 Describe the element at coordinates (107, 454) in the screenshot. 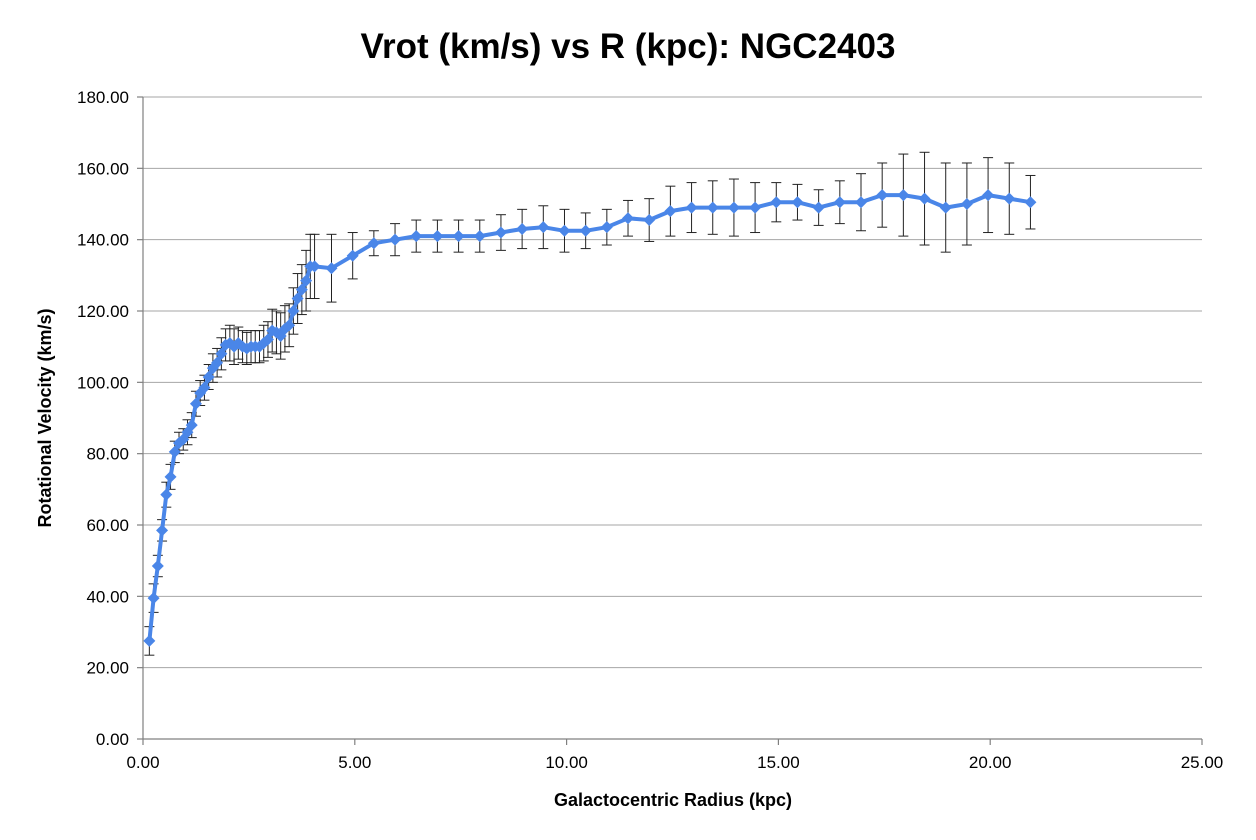

I see `y-tick-label: 80.00` at that location.